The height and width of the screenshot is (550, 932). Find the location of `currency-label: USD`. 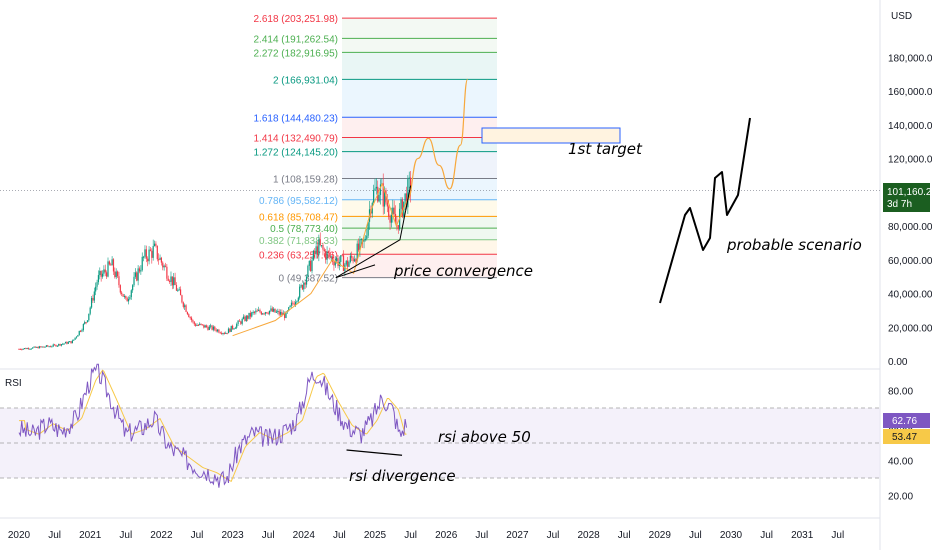

currency-label: USD is located at coordinates (901, 16).